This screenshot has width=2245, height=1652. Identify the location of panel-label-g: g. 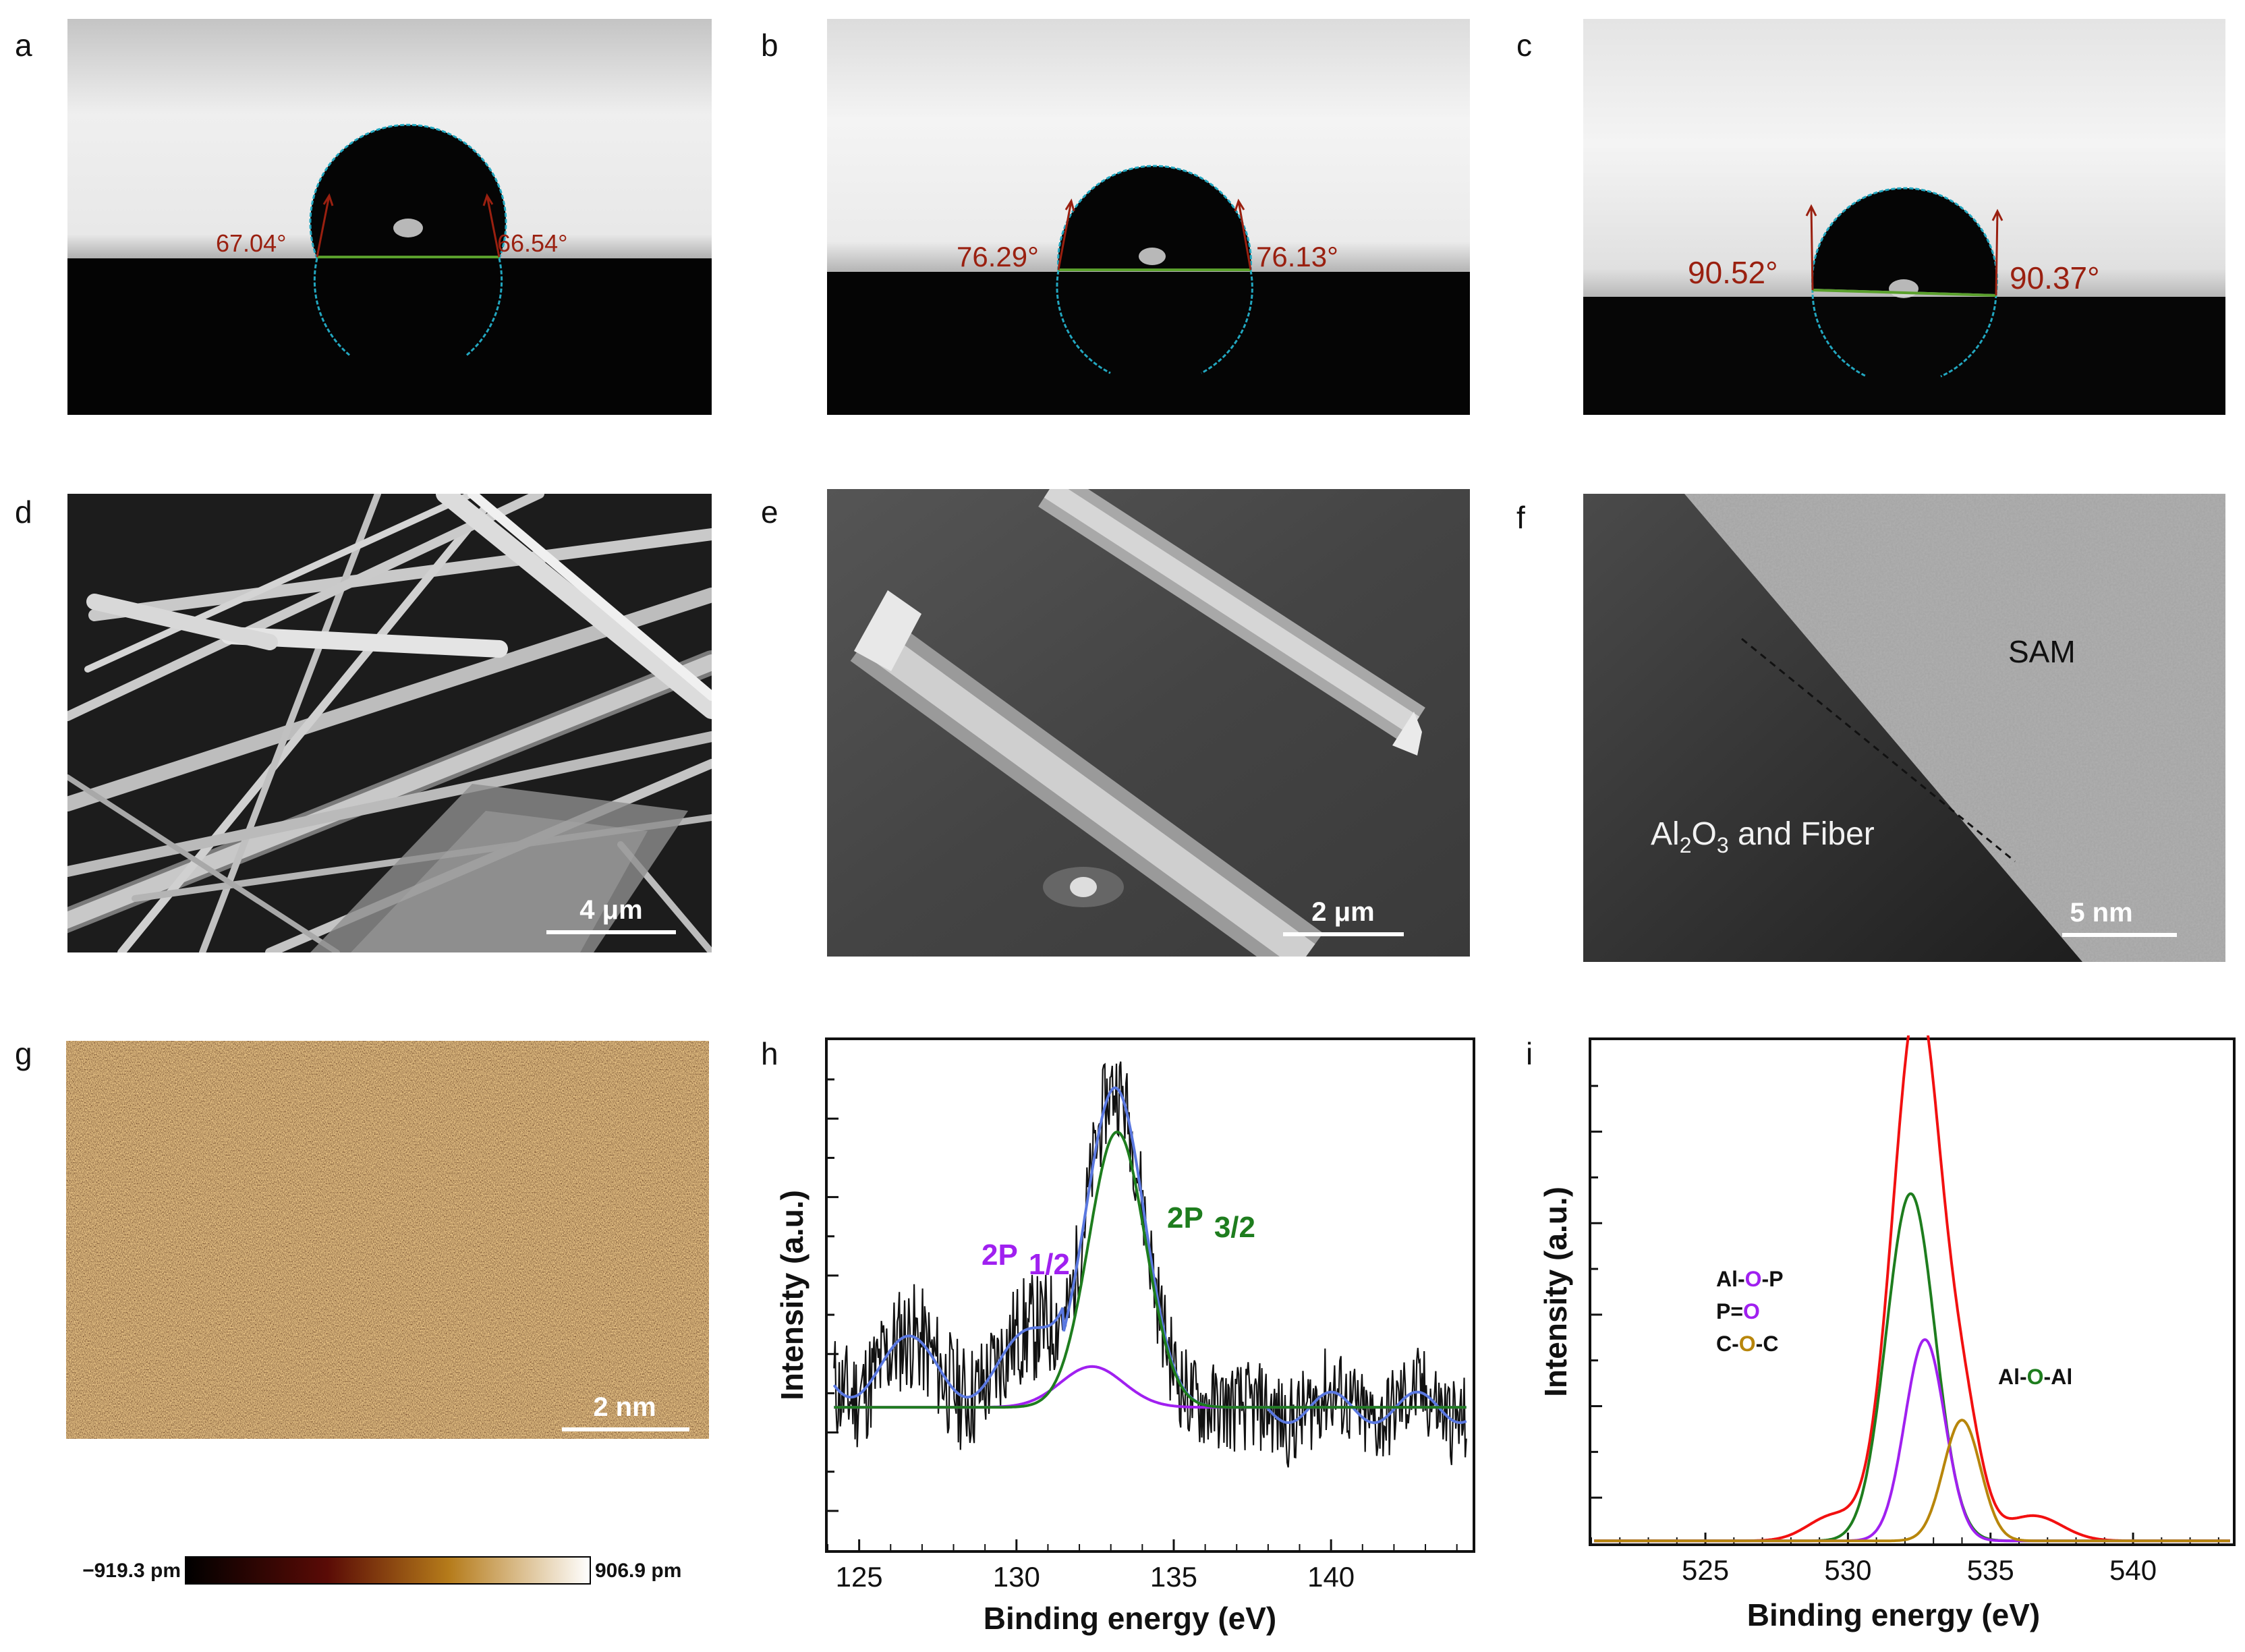
(23, 1053).